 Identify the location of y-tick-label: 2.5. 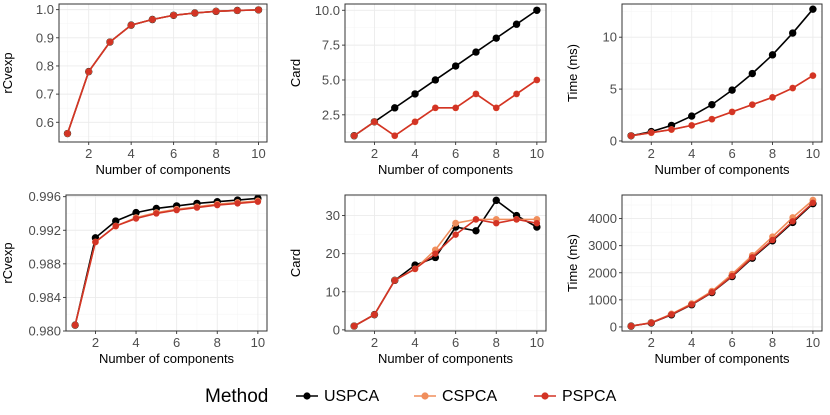
(331, 114).